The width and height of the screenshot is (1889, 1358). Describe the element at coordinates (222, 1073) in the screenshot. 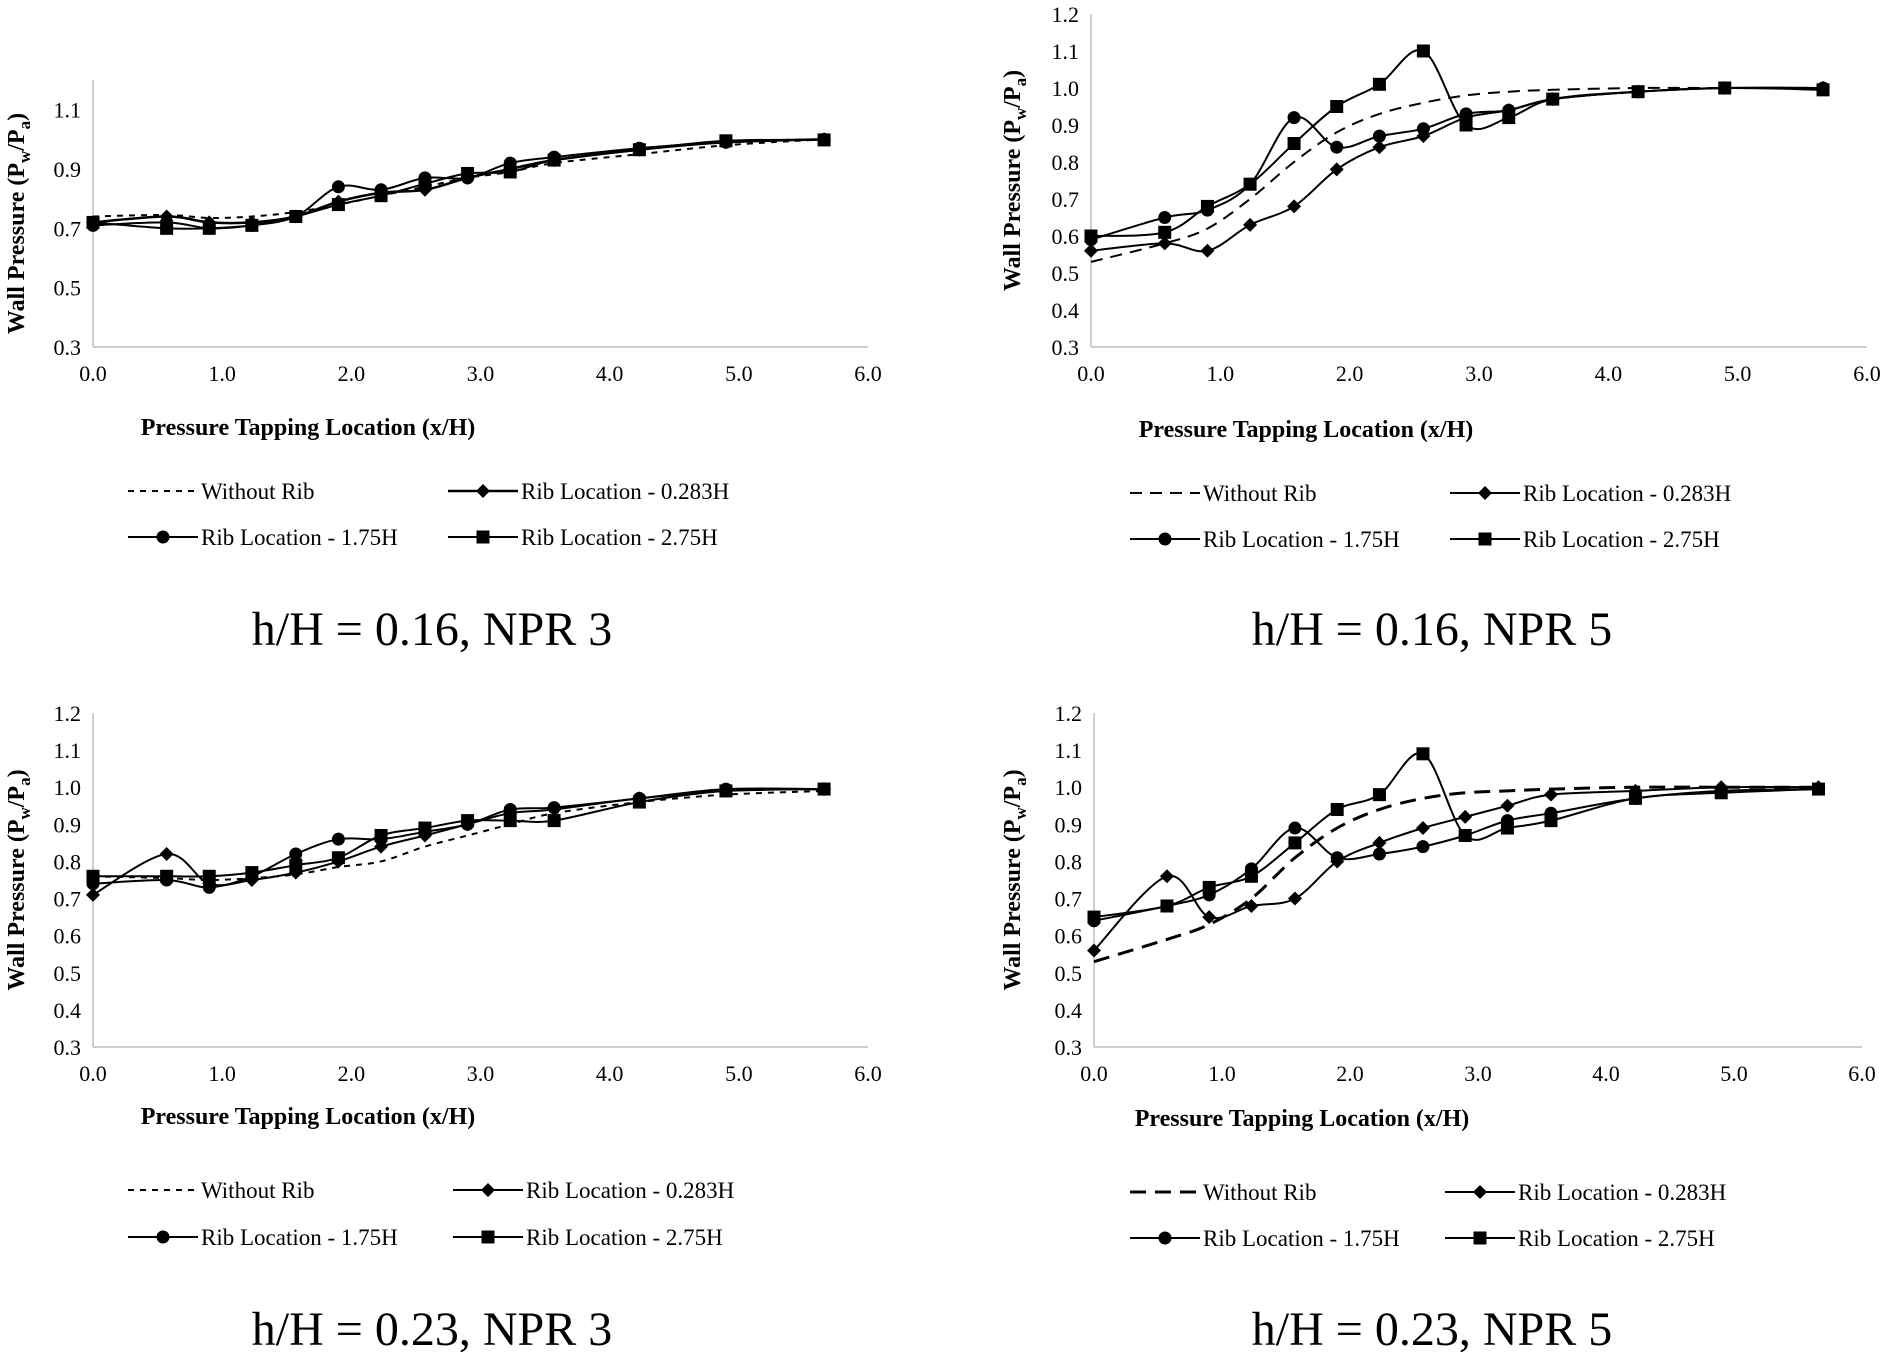

I see `x-tick-label: 1.0` at that location.